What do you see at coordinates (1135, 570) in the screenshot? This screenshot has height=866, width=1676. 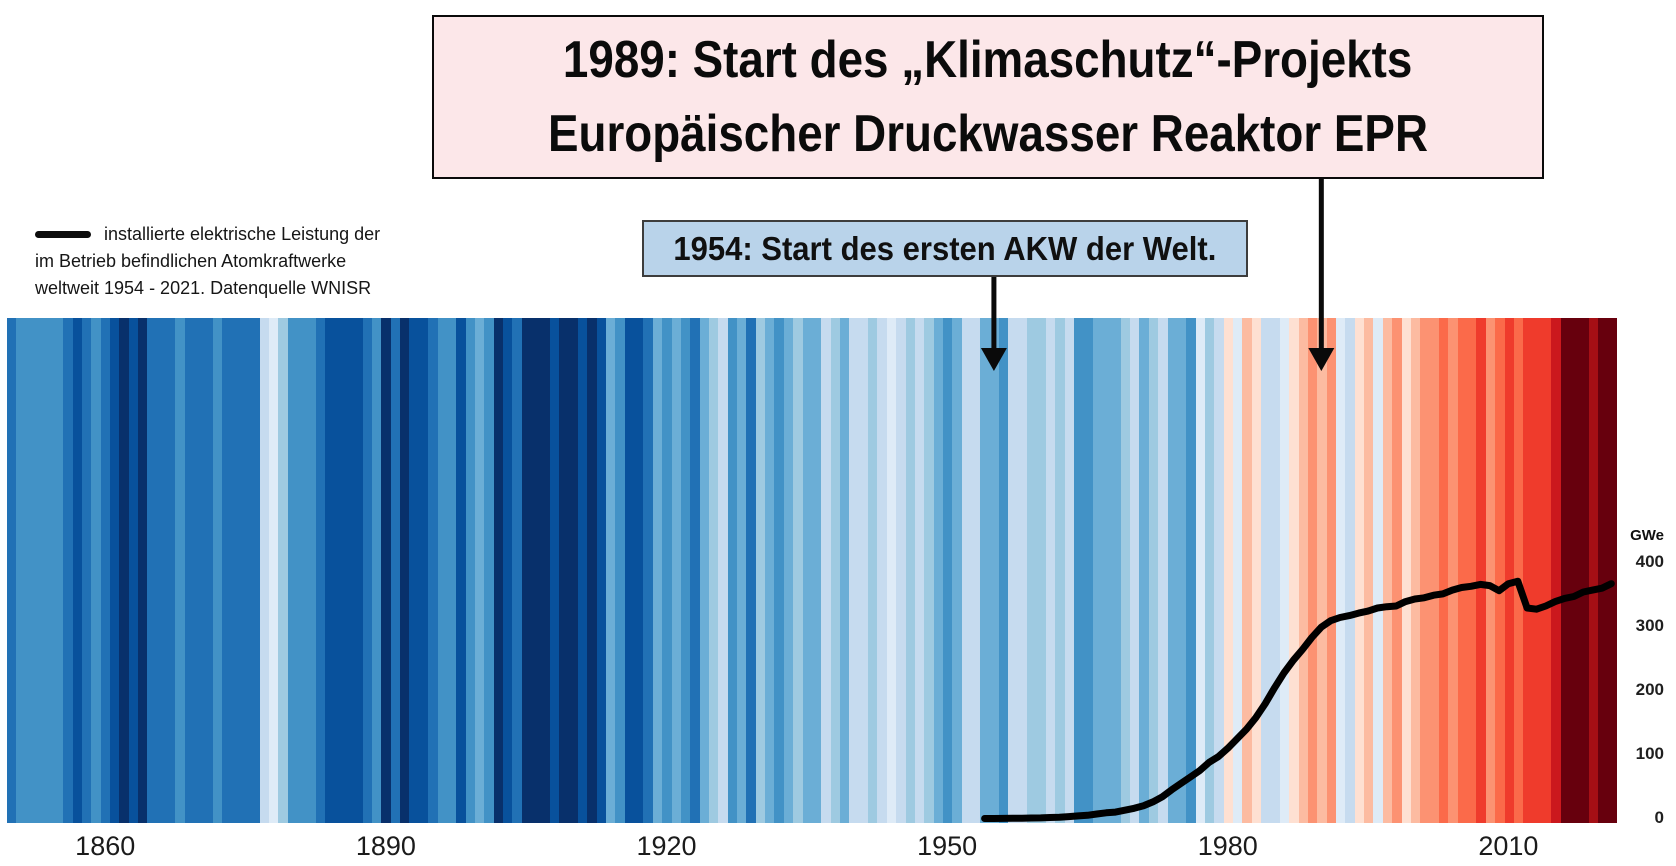 I see `stripe-1970` at bounding box center [1135, 570].